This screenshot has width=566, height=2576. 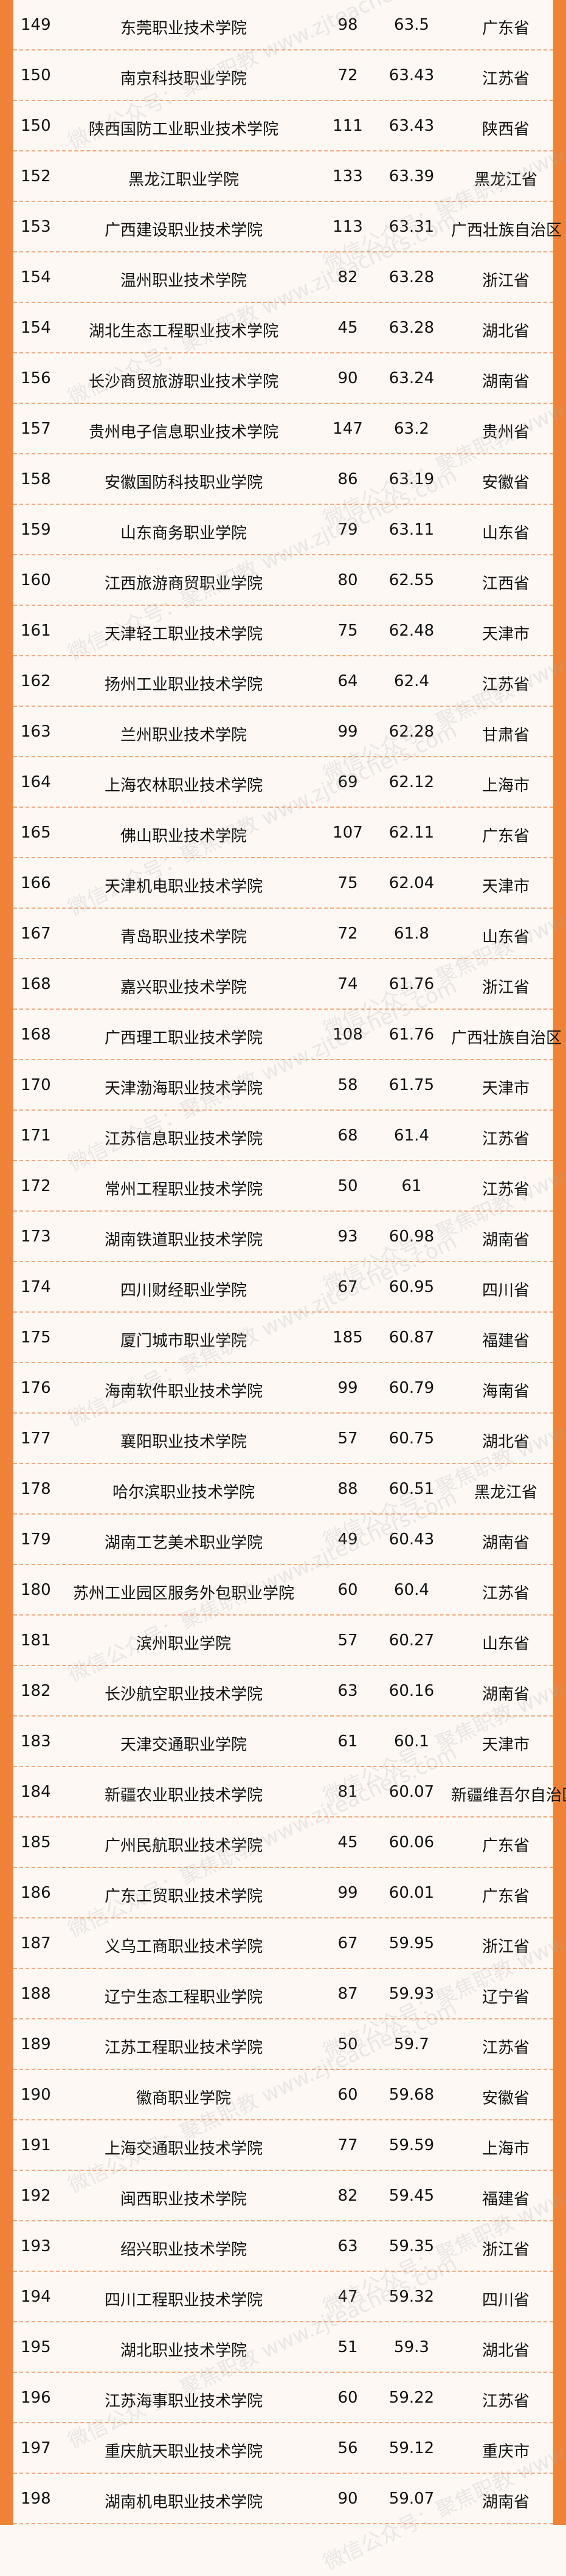 What do you see at coordinates (411, 2398) in the screenshot?
I see `score-cell: 59.22` at bounding box center [411, 2398].